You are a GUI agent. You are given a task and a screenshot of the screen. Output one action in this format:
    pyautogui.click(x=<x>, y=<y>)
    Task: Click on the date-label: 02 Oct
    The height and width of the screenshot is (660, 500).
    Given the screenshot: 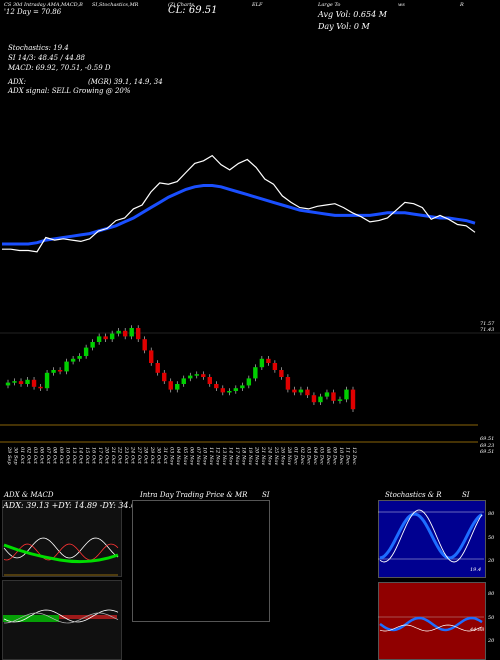 What is the action you would take?
    pyautogui.click(x=29, y=456)
    